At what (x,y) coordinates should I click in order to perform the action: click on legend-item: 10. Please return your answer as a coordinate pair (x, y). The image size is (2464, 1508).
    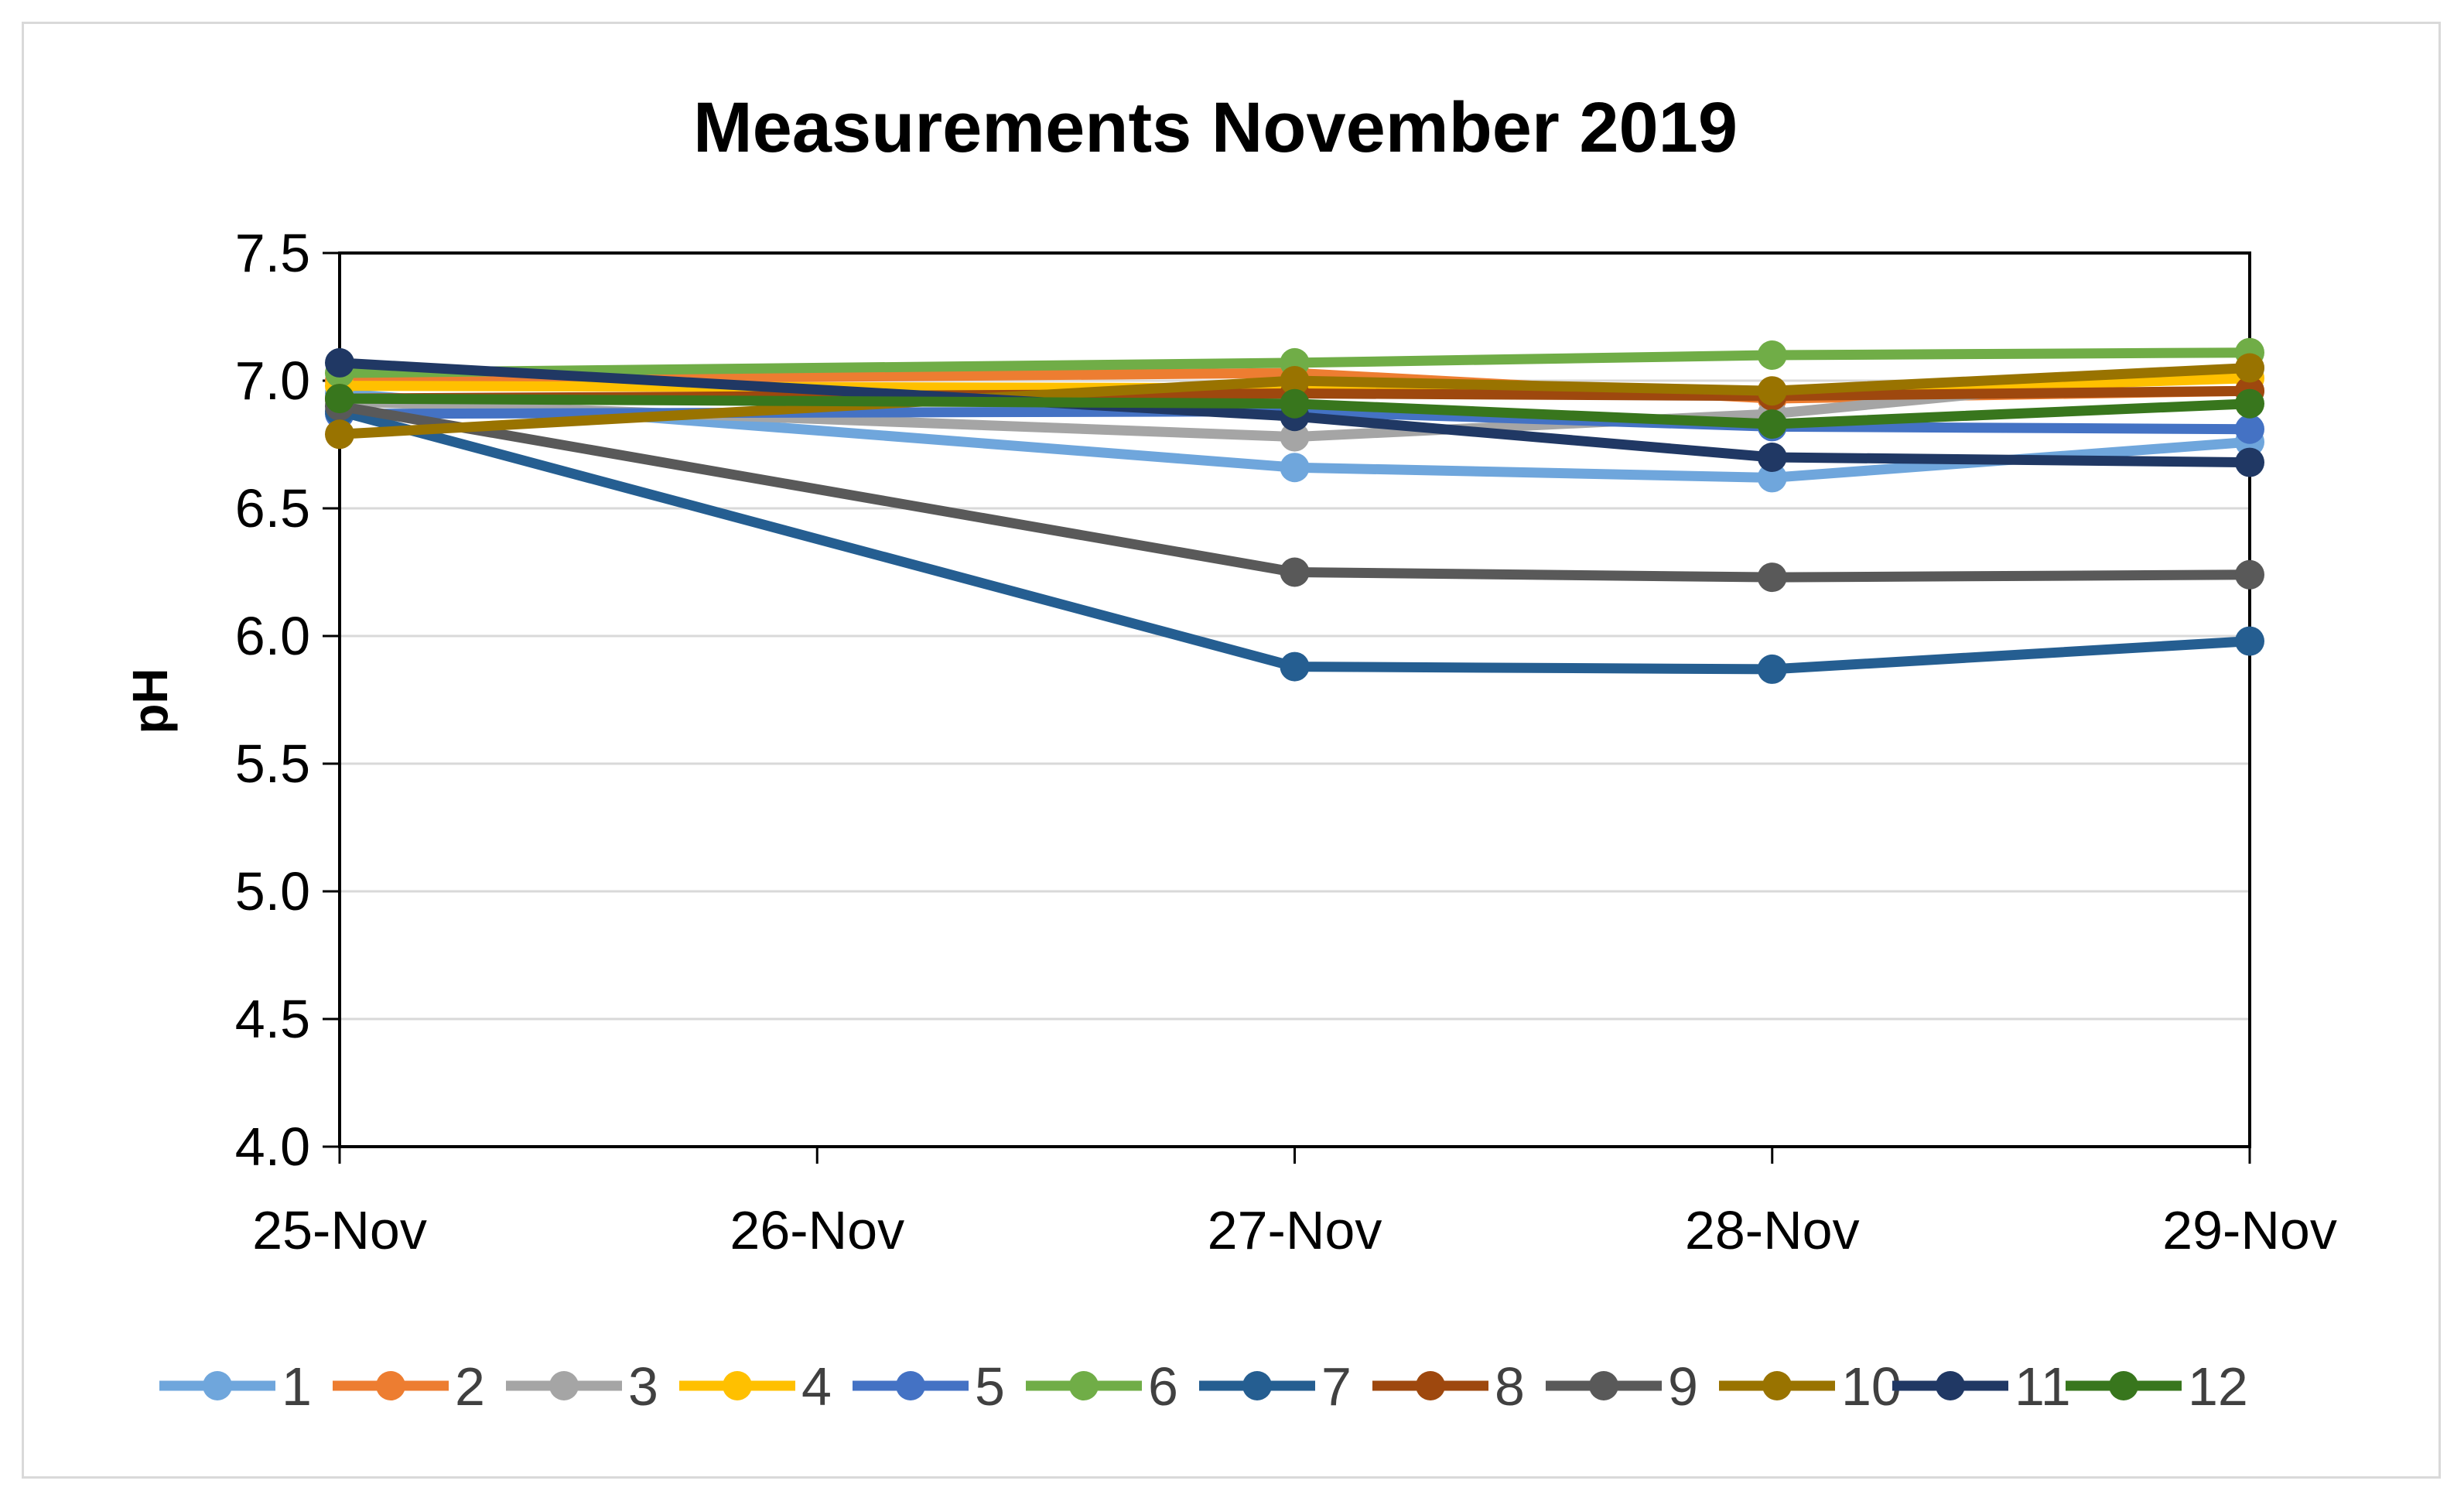
    Looking at the image, I should click on (1811, 1387).